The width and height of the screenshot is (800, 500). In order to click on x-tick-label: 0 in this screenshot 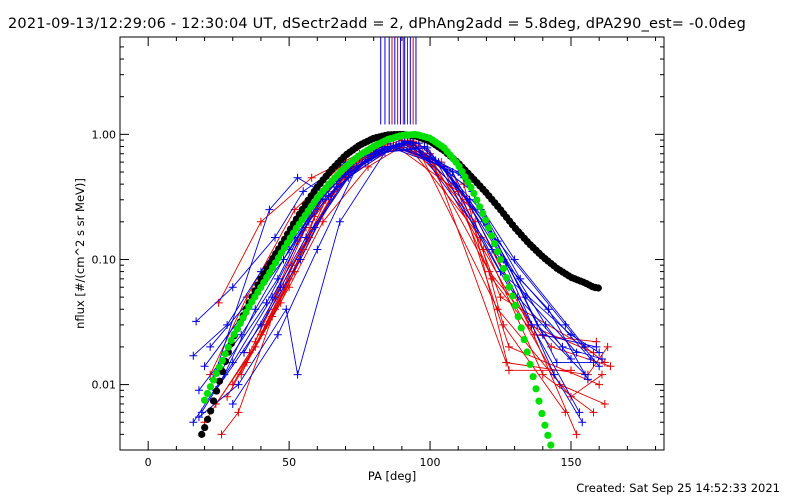, I will do `click(148, 462)`.